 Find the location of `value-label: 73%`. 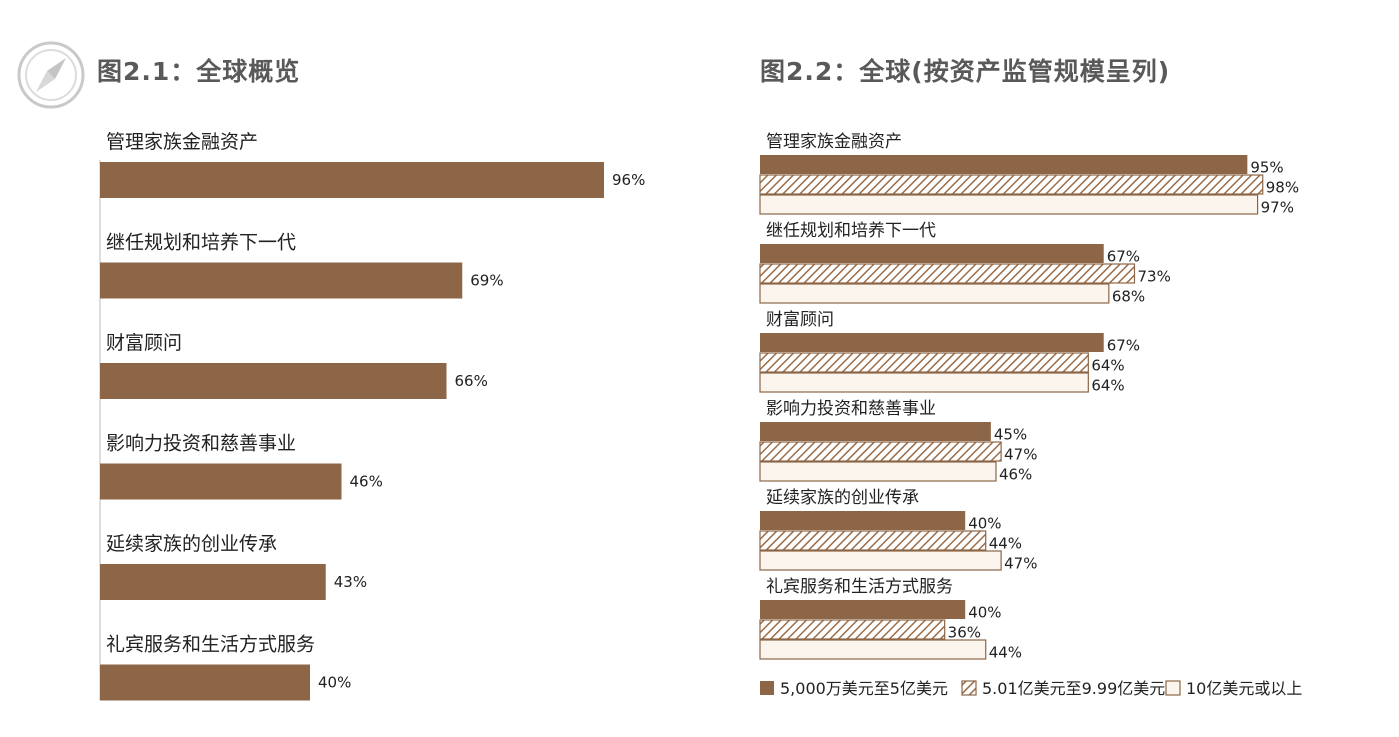

value-label: 73% is located at coordinates (1153, 277).